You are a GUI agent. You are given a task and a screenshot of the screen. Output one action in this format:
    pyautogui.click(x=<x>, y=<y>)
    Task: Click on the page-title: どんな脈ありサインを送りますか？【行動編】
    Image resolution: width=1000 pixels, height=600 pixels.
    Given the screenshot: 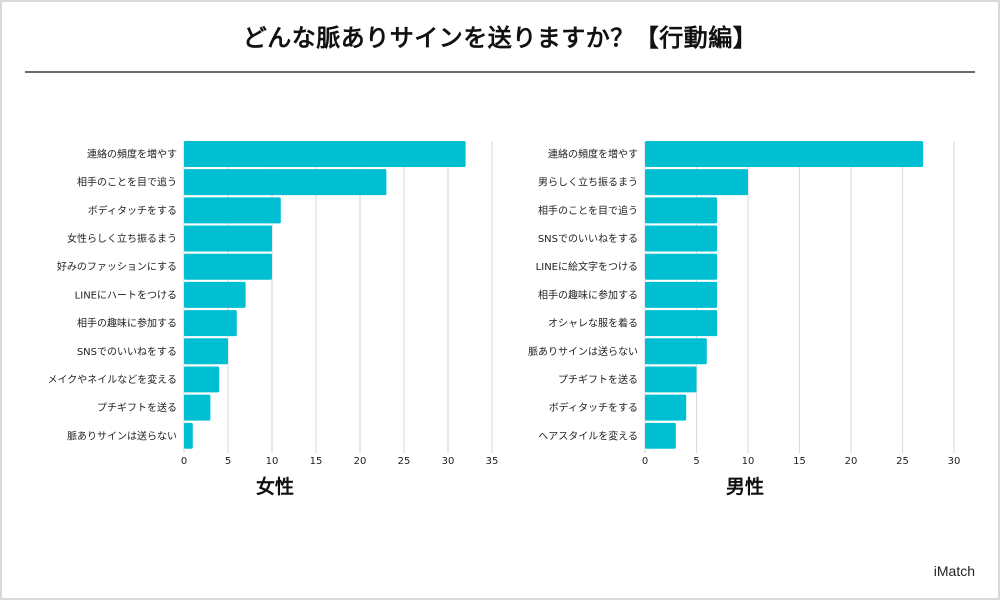 What is the action you would take?
    pyautogui.click(x=500, y=38)
    